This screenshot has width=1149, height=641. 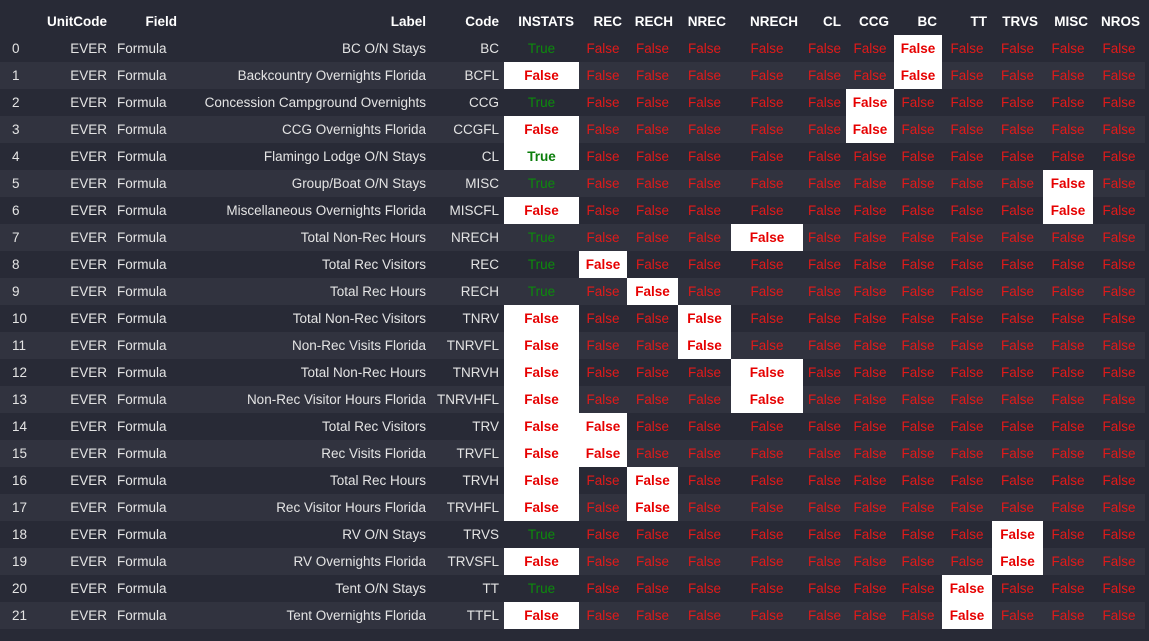 What do you see at coordinates (467, 615) in the screenshot?
I see `cell-code: TTFL` at bounding box center [467, 615].